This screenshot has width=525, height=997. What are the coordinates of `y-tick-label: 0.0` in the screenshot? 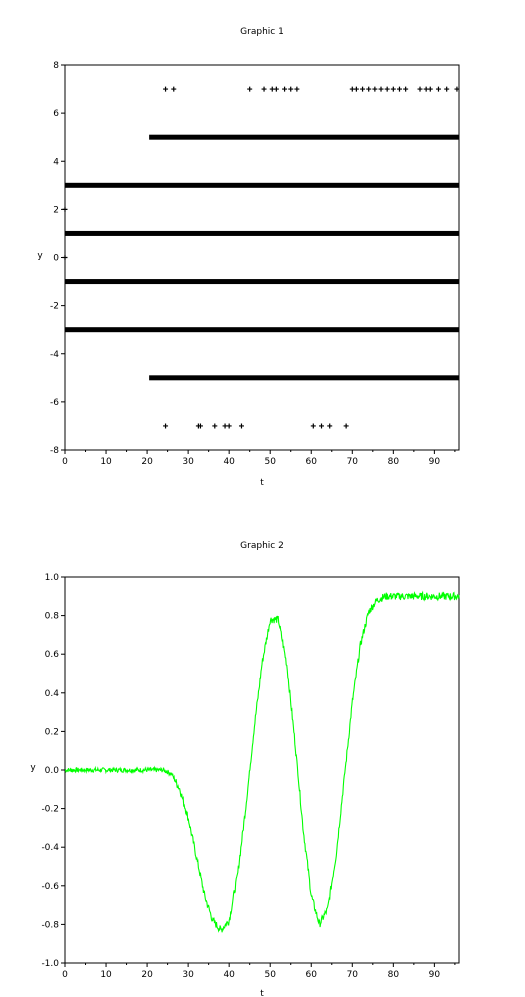 It's located at (52, 771).